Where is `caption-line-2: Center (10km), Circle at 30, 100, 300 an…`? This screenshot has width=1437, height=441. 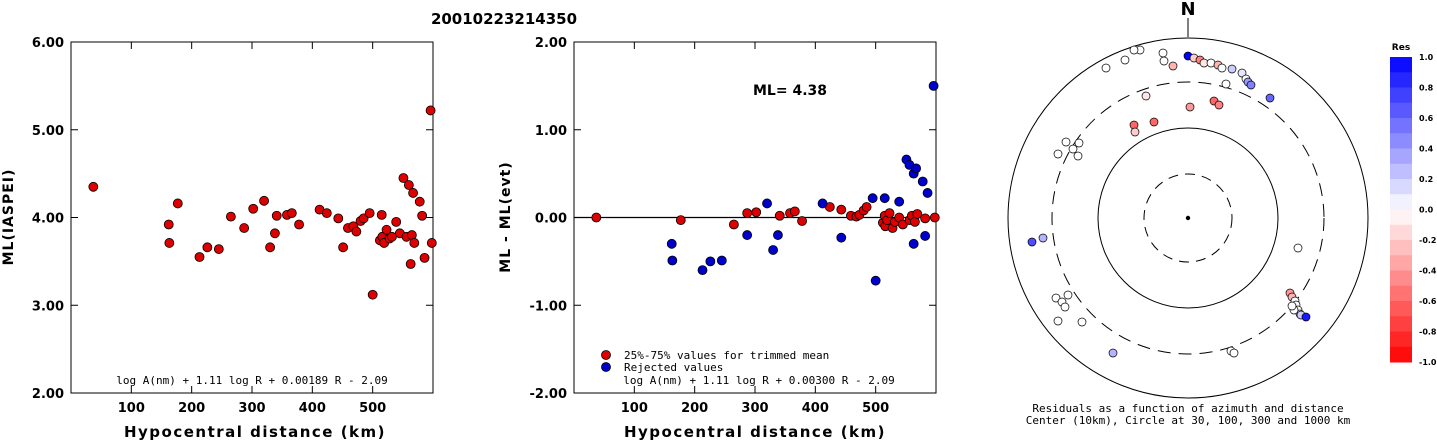
caption-line-2: Center (10km), Circle at 30, 100, 300 an… is located at coordinates (1188, 420).